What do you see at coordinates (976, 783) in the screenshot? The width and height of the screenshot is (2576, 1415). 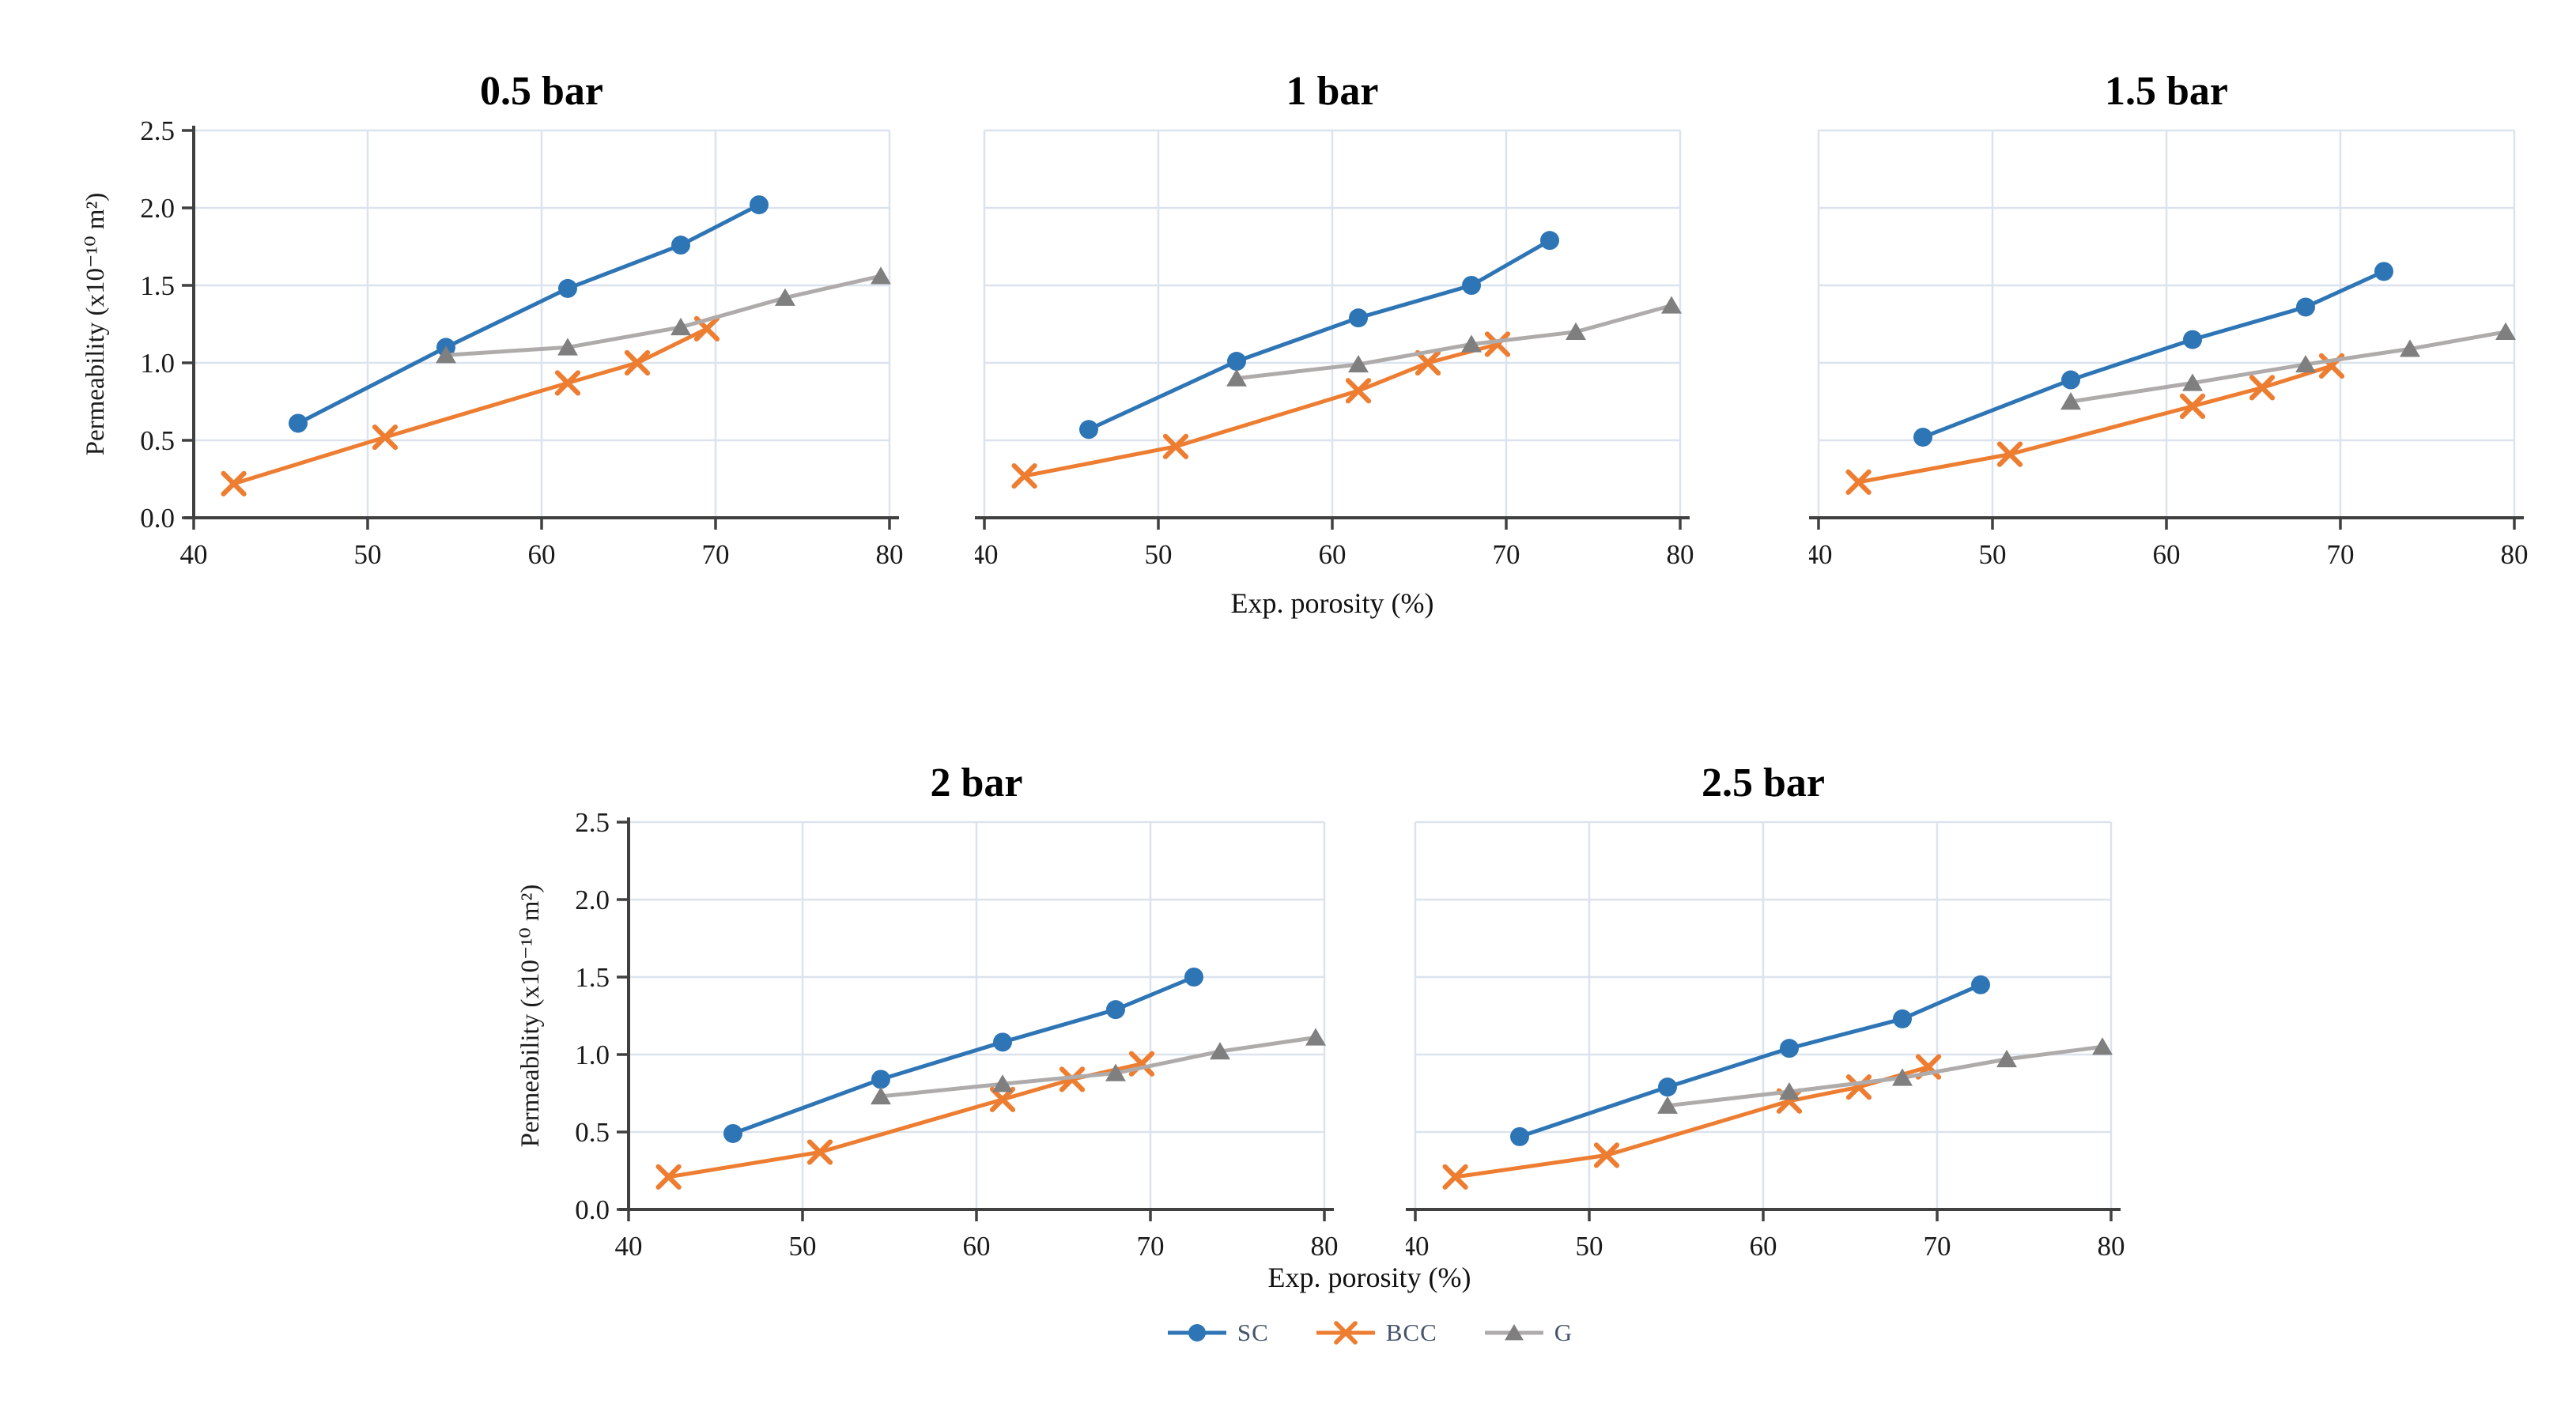 I see `chart-title: 2 bar` at bounding box center [976, 783].